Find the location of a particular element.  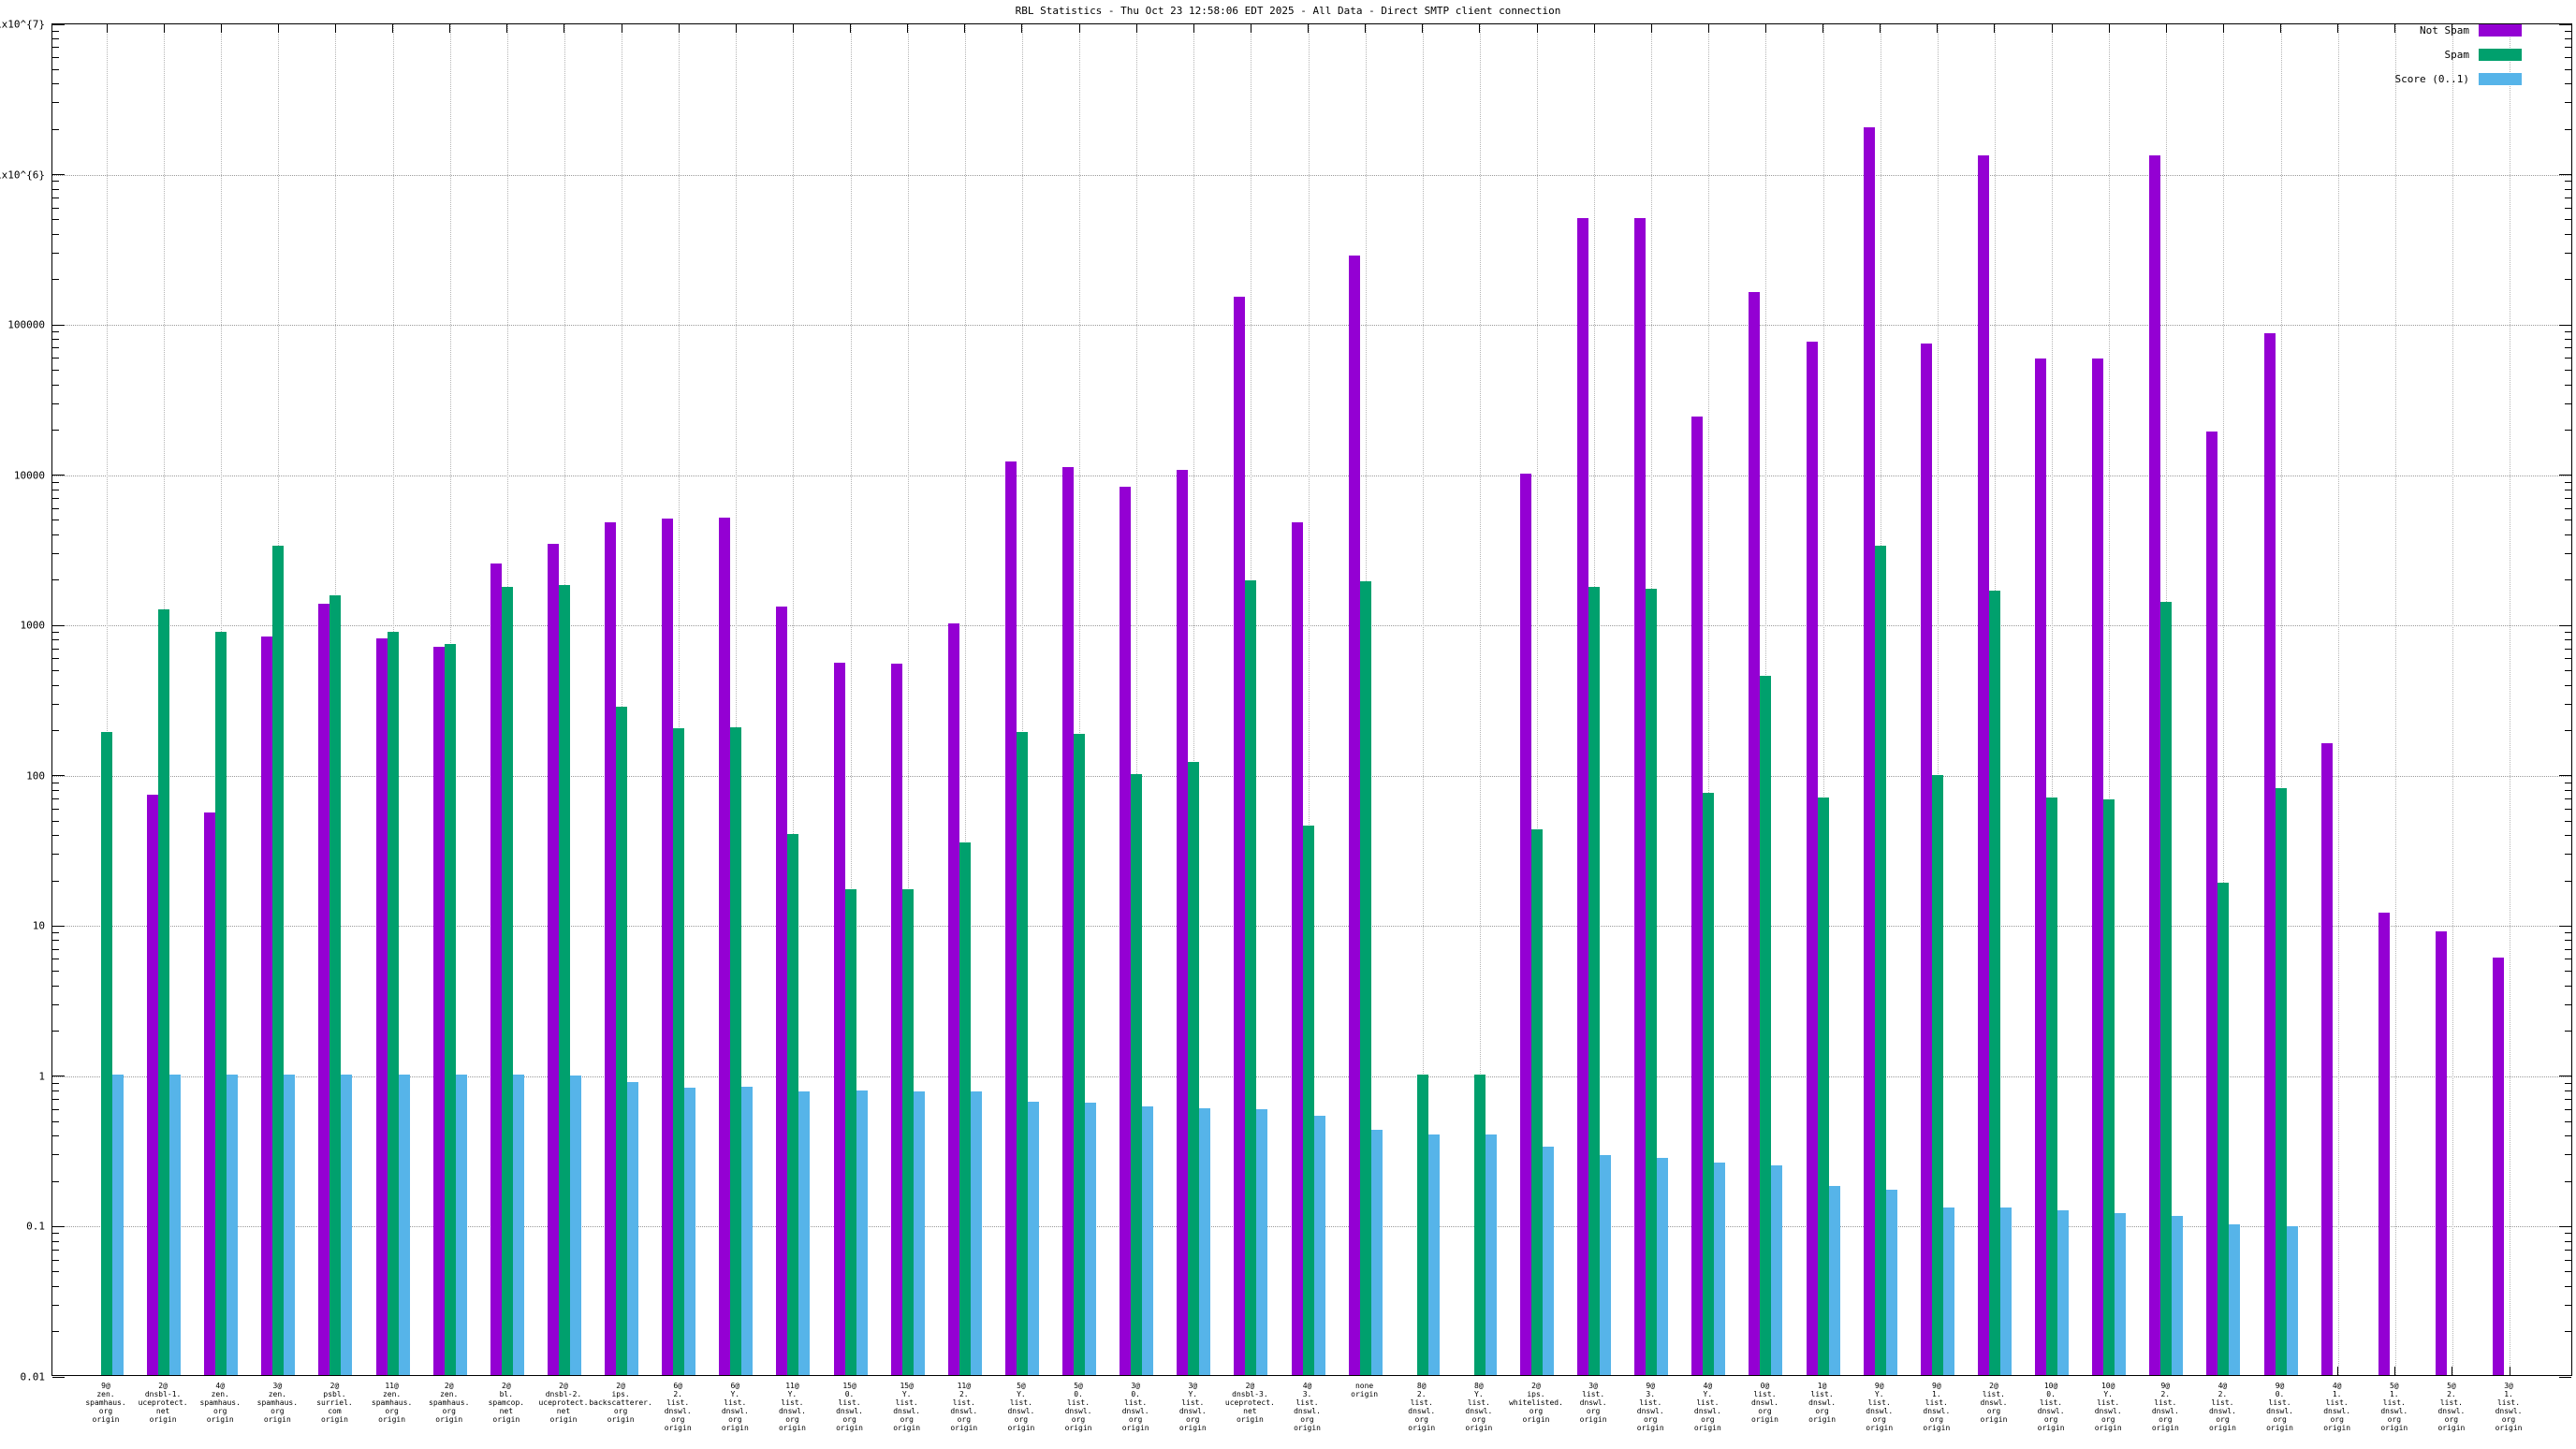

y-tick-label: 1x10^{6} is located at coordinates (22, 175).